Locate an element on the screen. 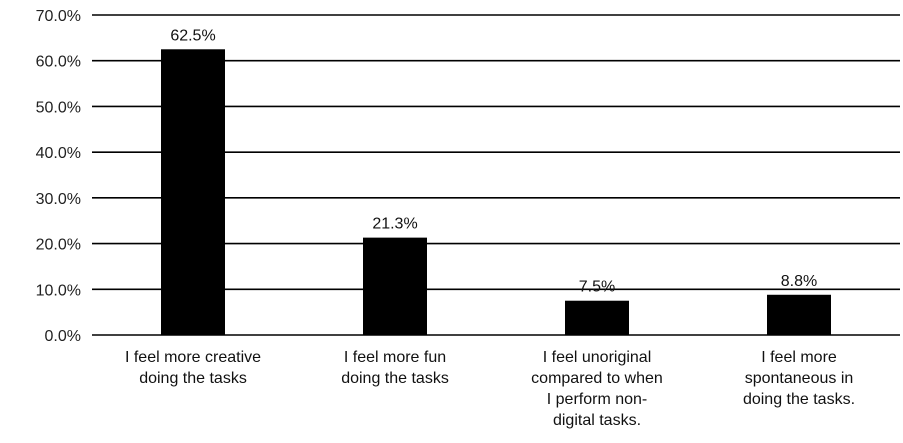 The image size is (903, 443). x-category-label-line: I feel more is located at coordinates (799, 357).